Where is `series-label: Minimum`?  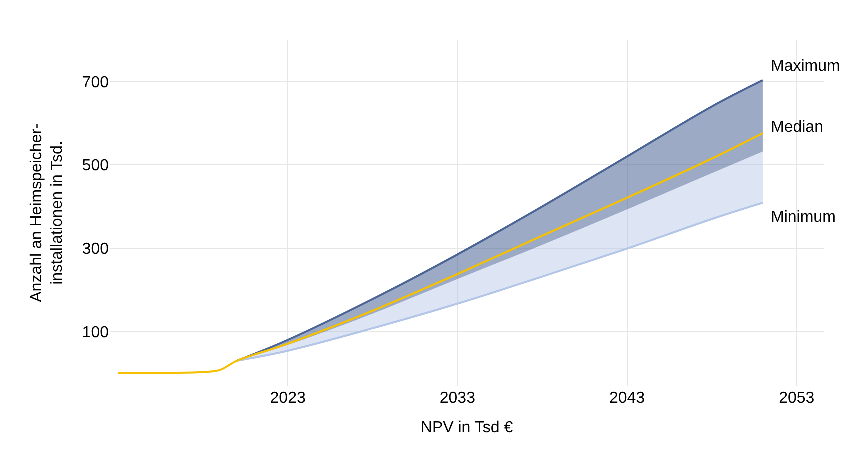
series-label: Minimum is located at coordinates (803, 217).